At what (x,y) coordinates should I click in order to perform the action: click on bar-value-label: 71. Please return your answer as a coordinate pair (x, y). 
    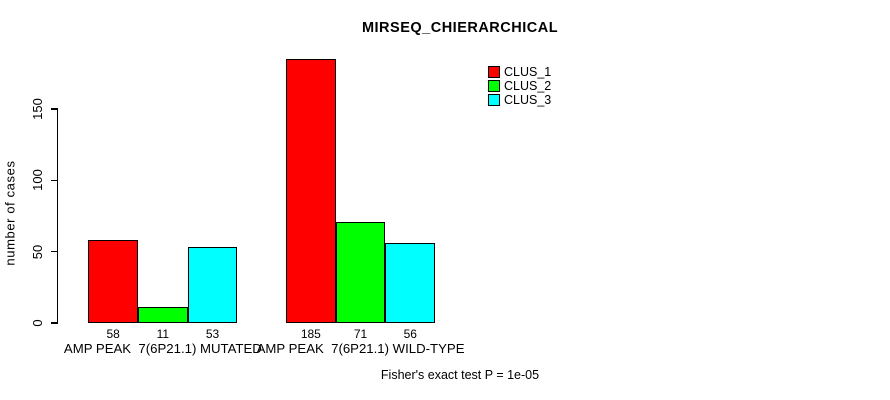
    Looking at the image, I should click on (360, 334).